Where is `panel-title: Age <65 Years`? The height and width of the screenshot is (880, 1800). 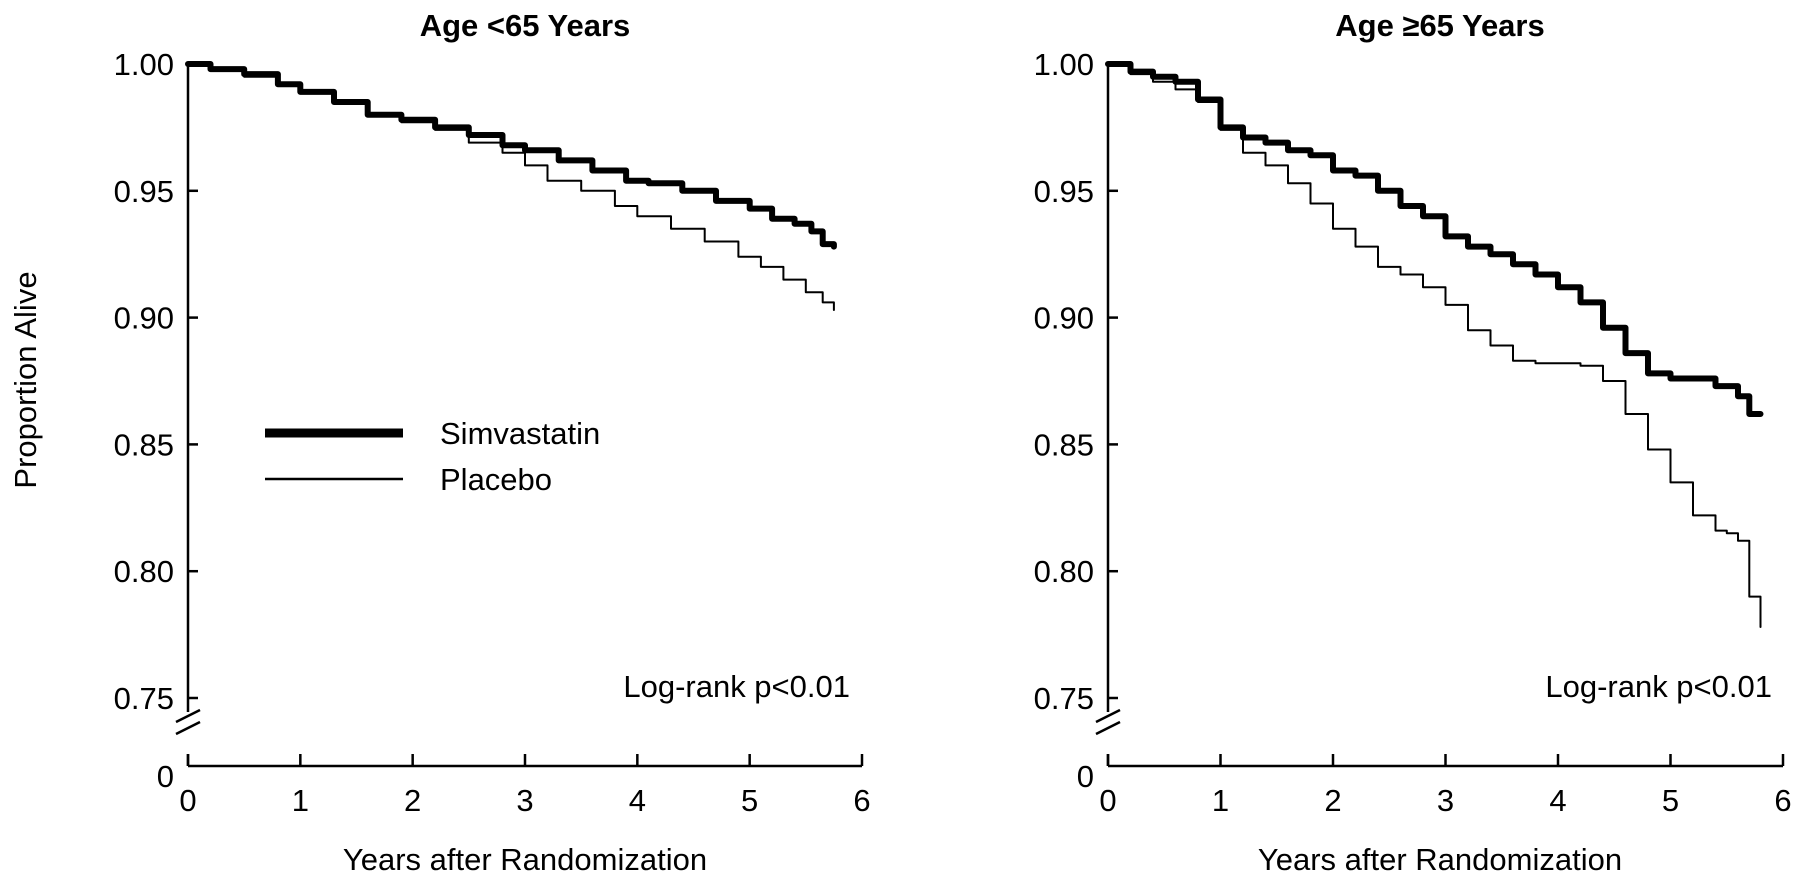 panel-title: Age <65 Years is located at coordinates (525, 25).